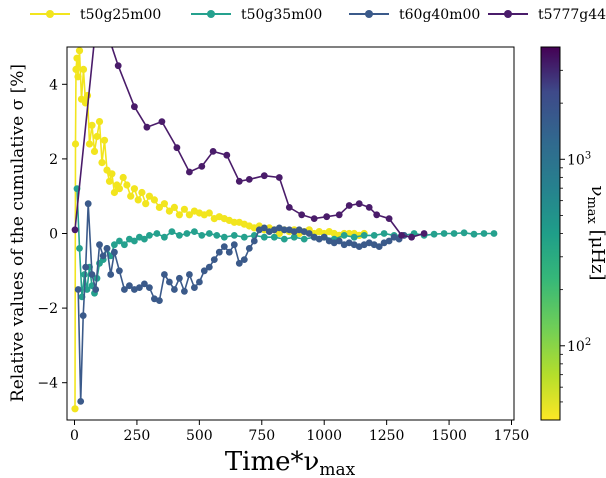 The height and width of the screenshot is (478, 606). What do you see at coordinates (95, 15) in the screenshot?
I see `legend-item: t50g25m00` at bounding box center [95, 15].